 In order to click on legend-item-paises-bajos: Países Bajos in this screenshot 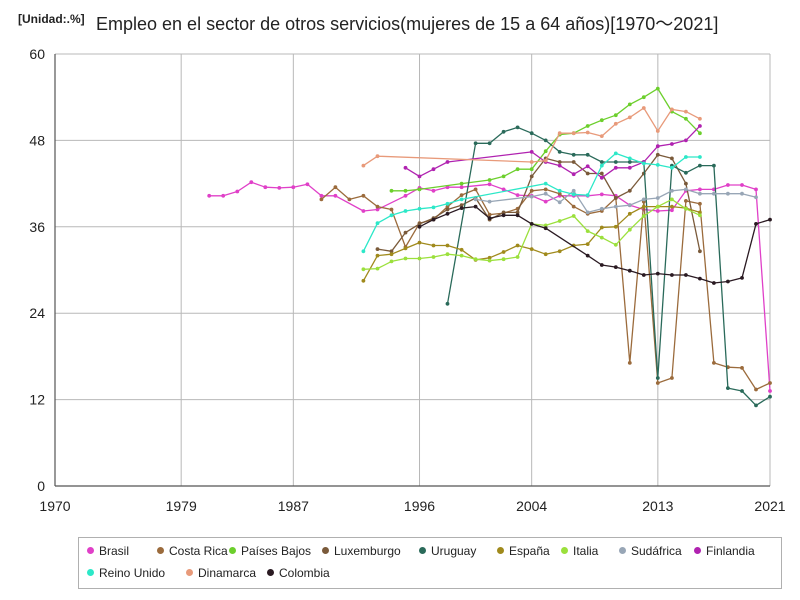, I will do `click(270, 551)`.